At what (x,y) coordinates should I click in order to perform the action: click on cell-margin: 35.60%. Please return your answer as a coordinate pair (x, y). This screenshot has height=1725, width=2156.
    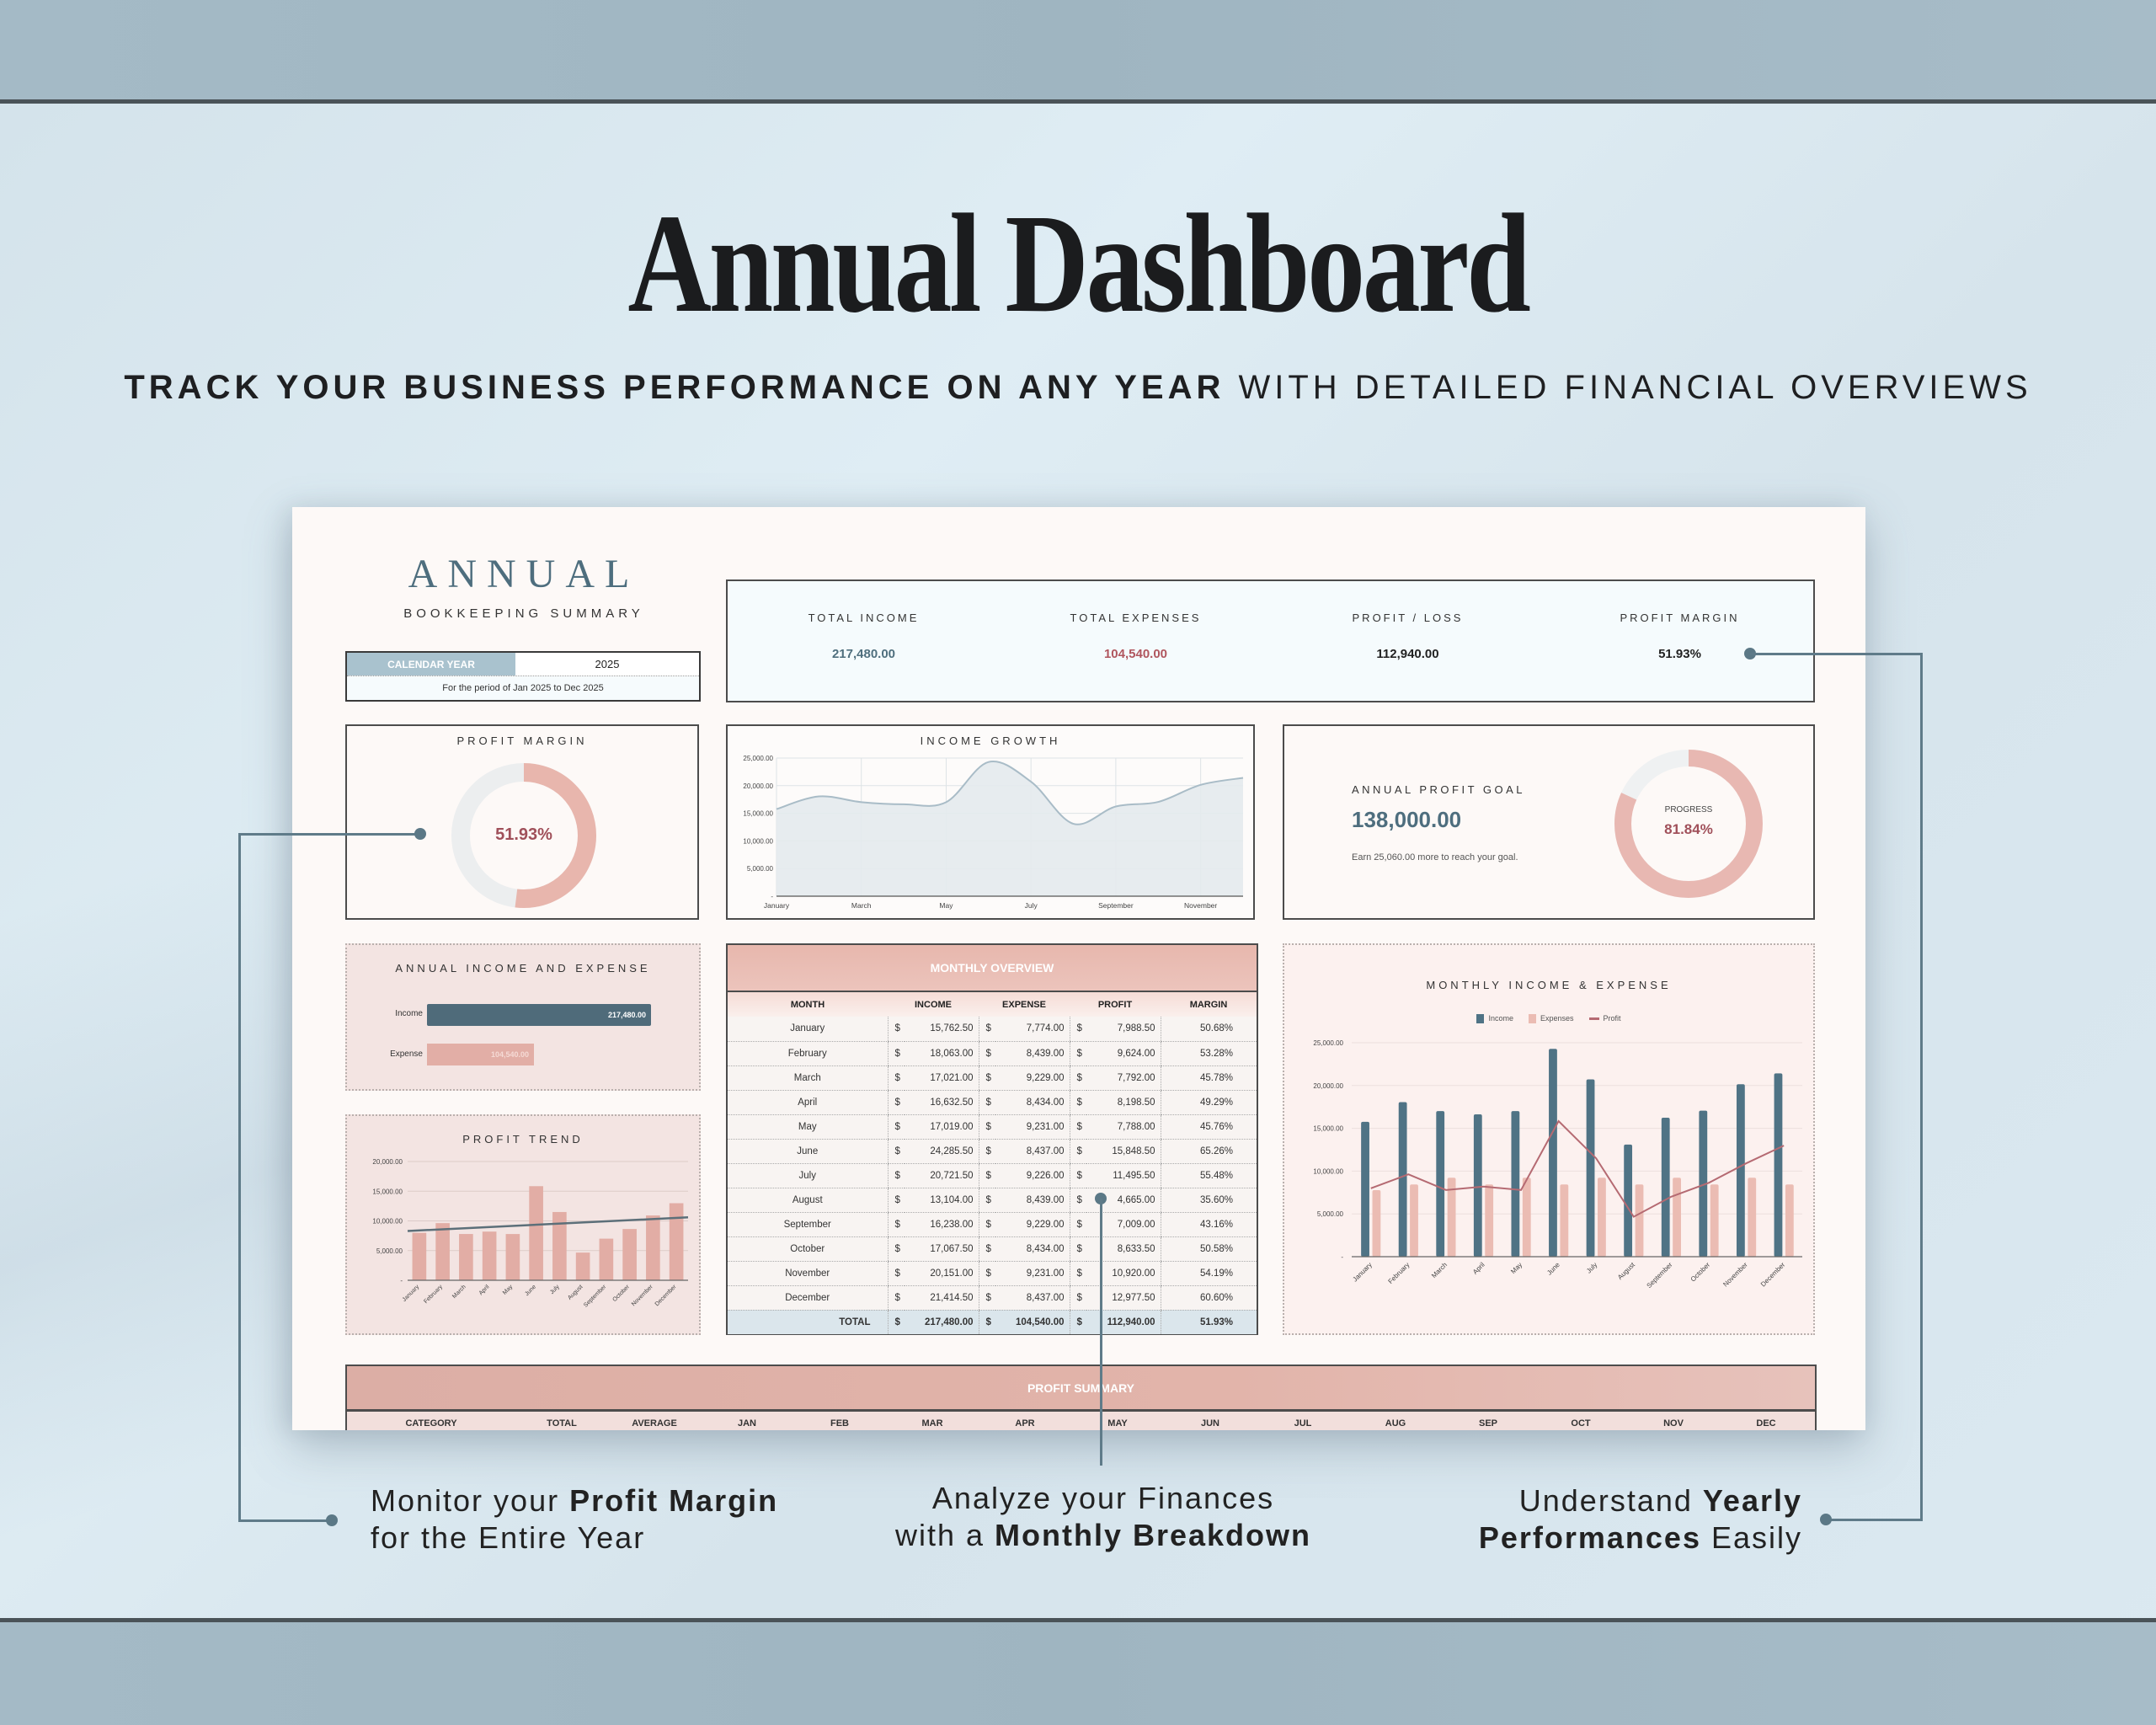
    Looking at the image, I should click on (1208, 1200).